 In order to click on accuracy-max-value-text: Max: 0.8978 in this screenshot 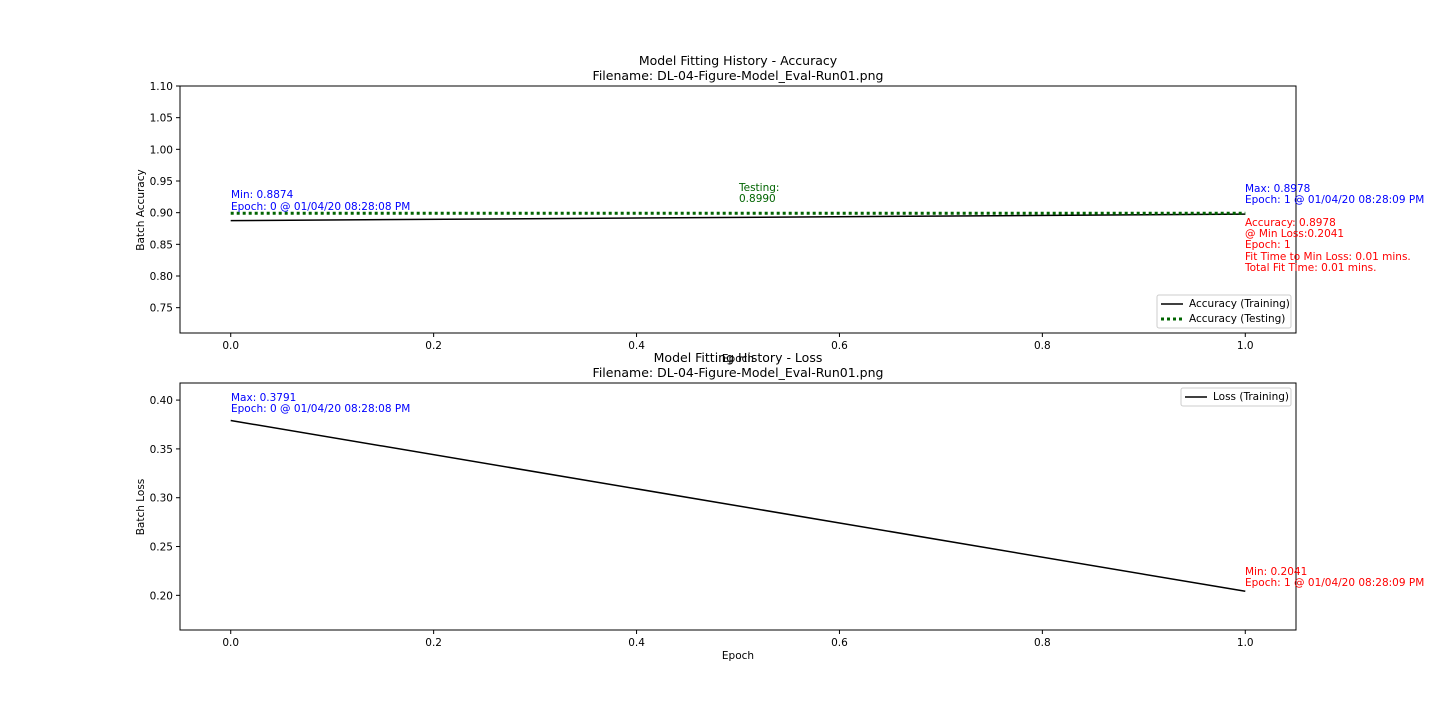, I will do `click(1277, 189)`.